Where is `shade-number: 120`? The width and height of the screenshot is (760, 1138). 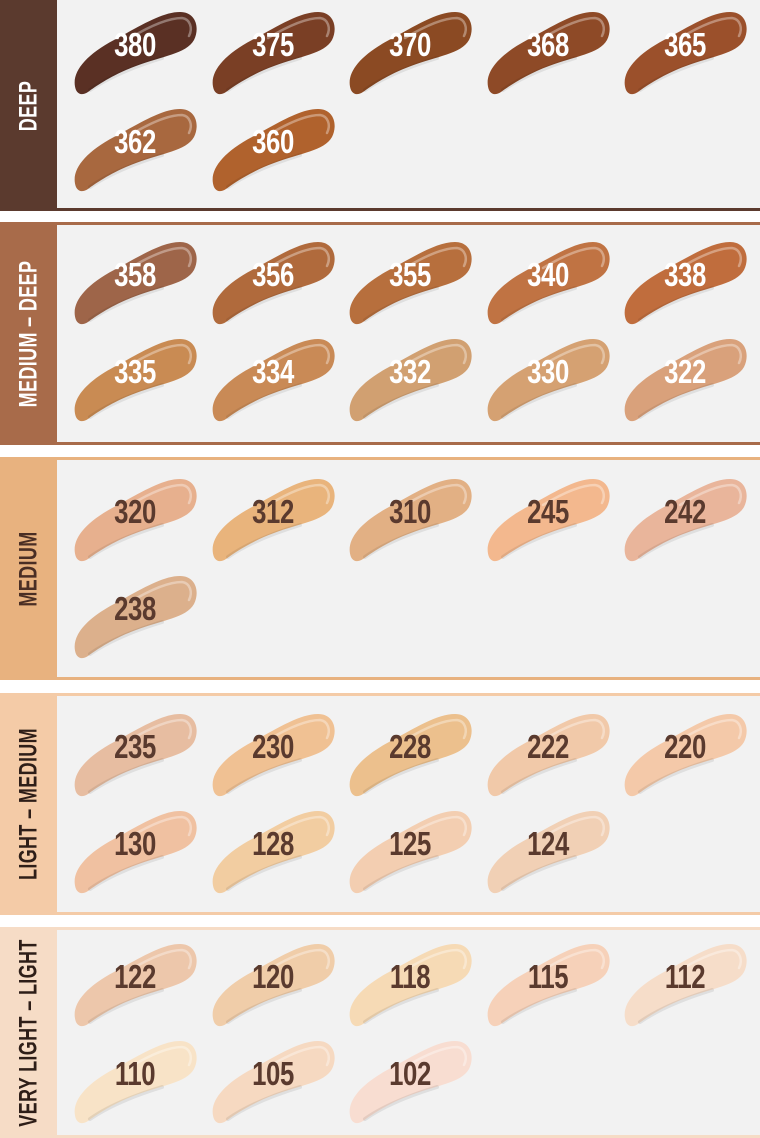 shade-number: 120 is located at coordinates (272, 976).